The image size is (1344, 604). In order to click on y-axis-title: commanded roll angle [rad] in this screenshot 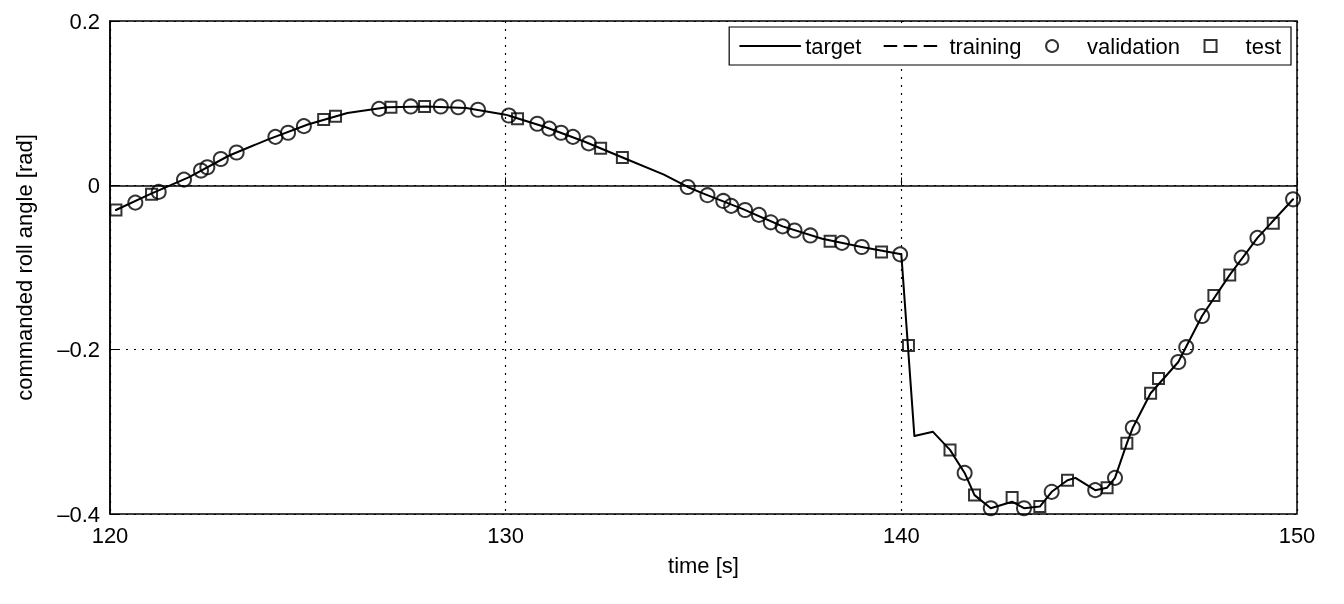, I will do `click(24, 267)`.